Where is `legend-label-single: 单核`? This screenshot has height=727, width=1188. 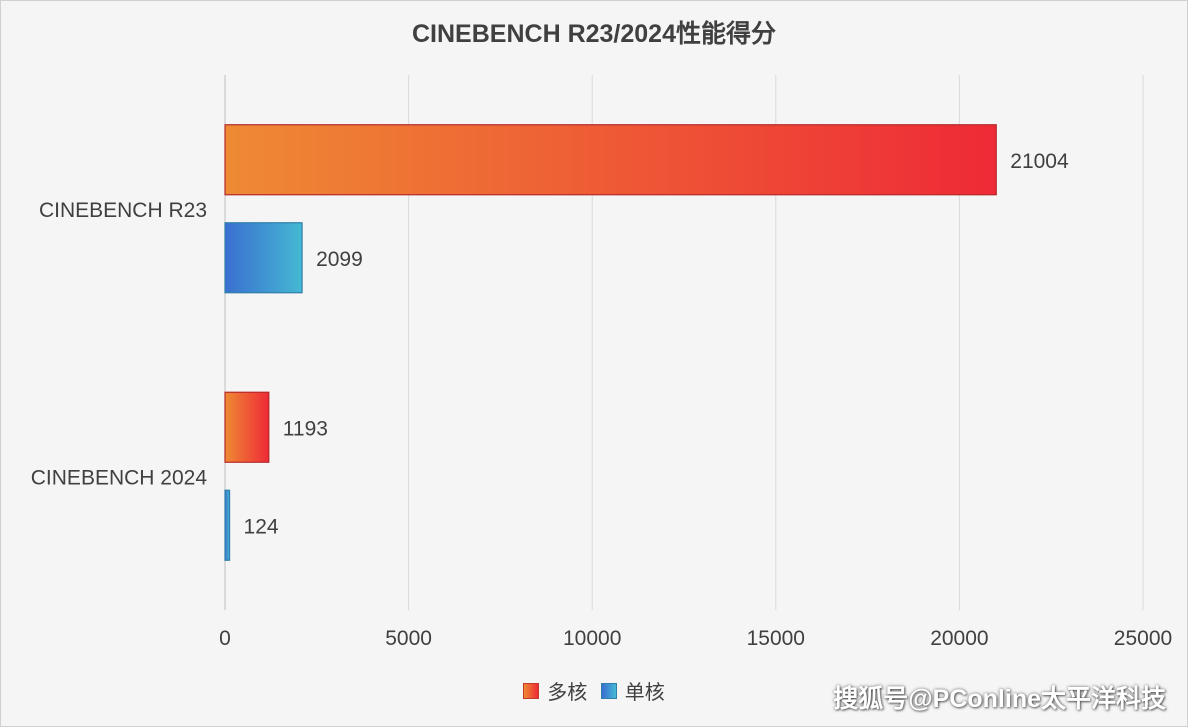 legend-label-single: 单核 is located at coordinates (644, 693).